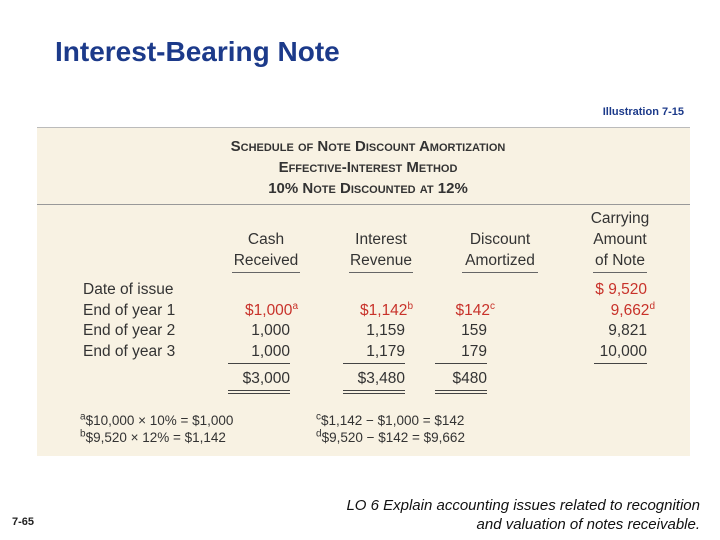  I want to click on column-header: of Note, so click(620, 260).